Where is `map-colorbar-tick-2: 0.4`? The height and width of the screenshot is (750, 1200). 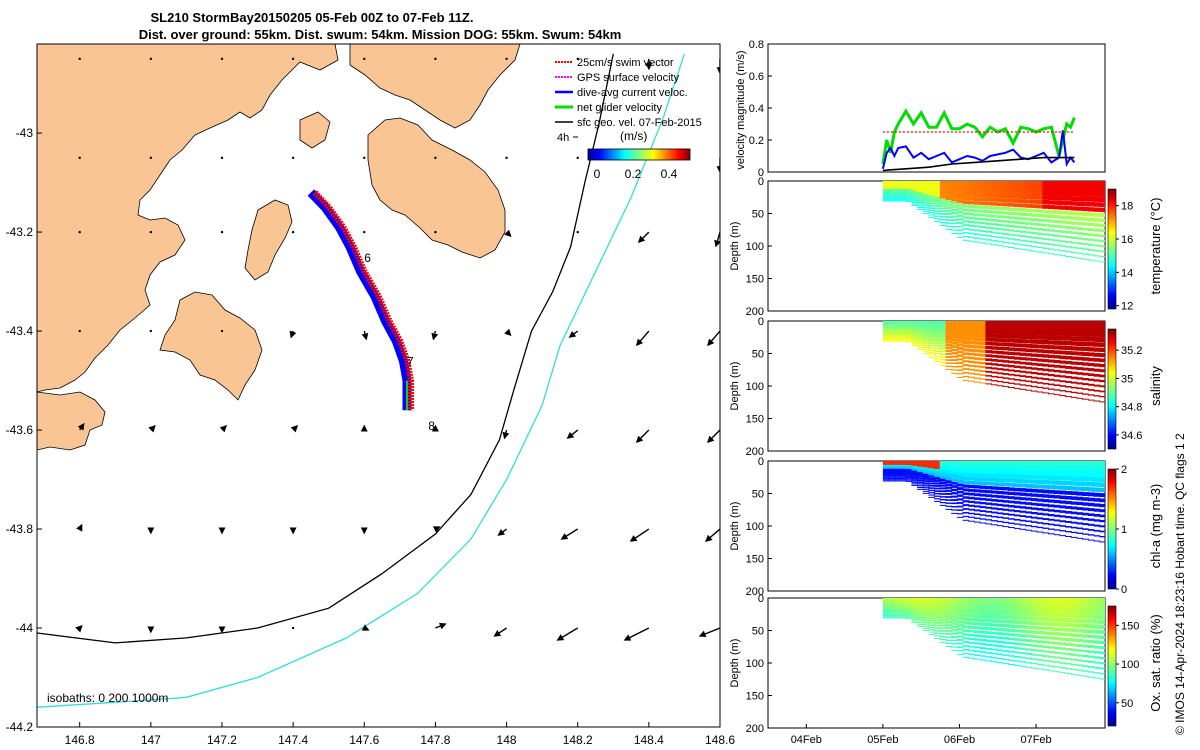
map-colorbar-tick-2: 0.4 is located at coordinates (669, 174).